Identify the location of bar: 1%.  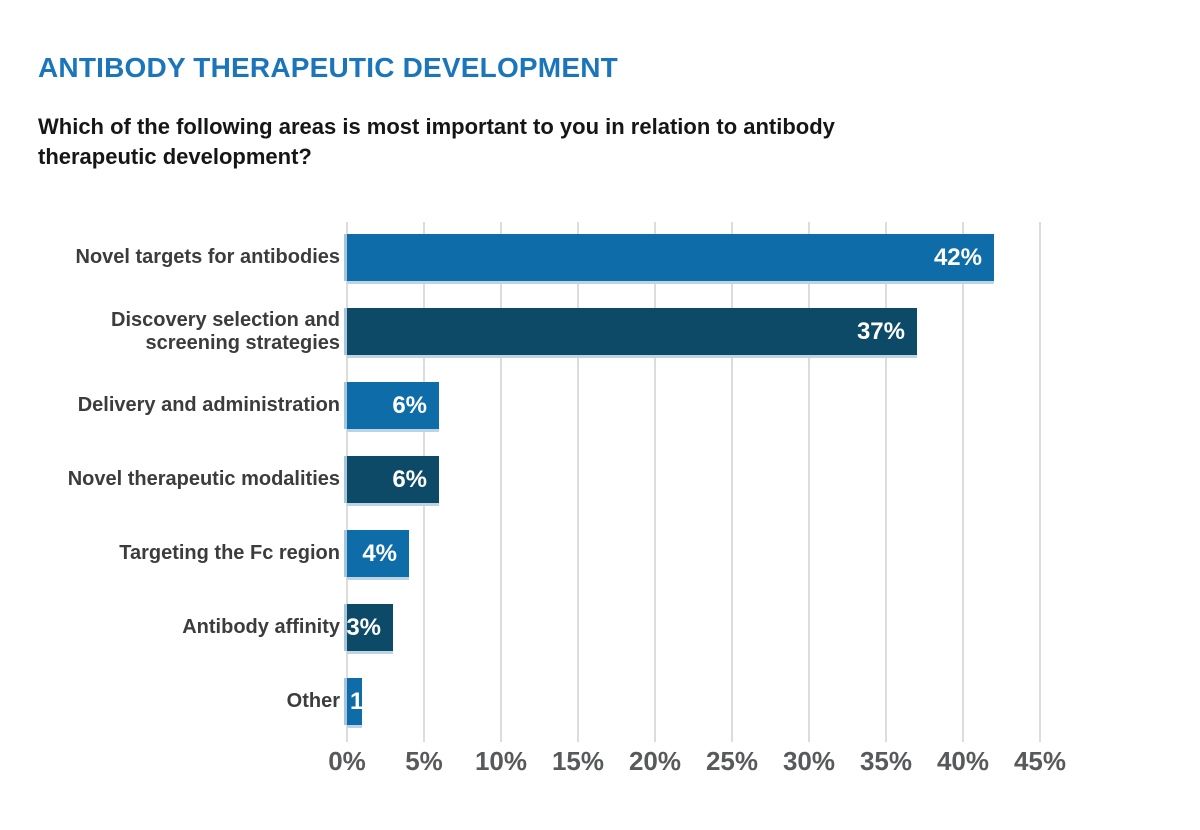
(366, 701).